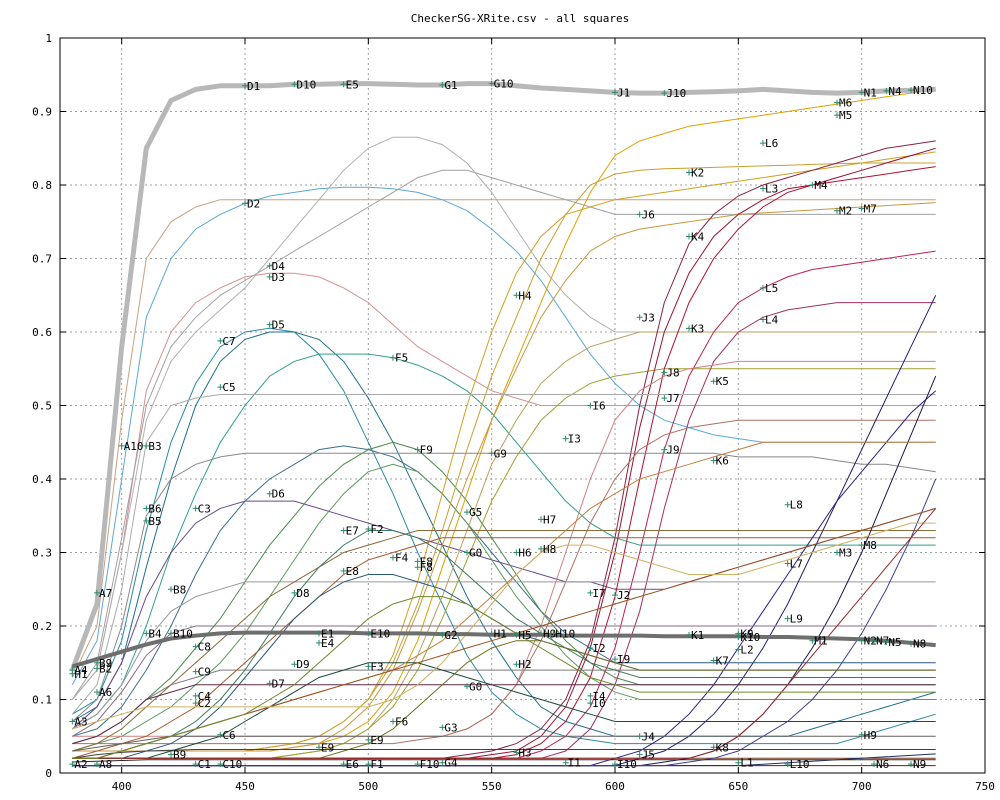 The image size is (1000, 800). I want to click on x-tick-label: 600, so click(615, 786).